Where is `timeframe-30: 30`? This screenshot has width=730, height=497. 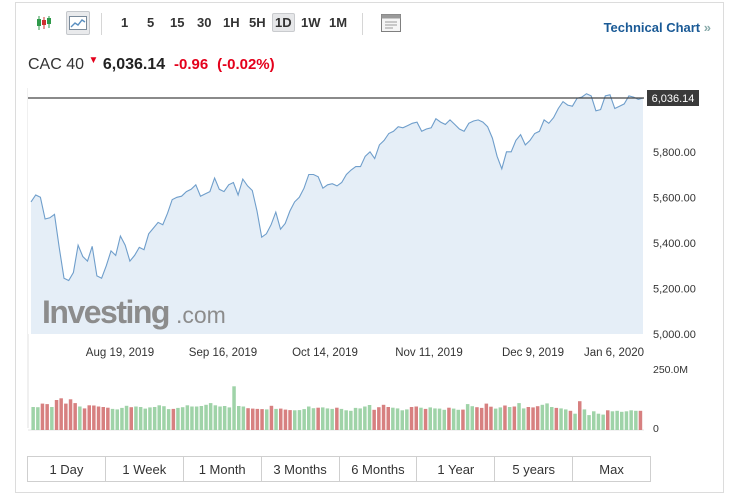
timeframe-30: 30 is located at coordinates (204, 22).